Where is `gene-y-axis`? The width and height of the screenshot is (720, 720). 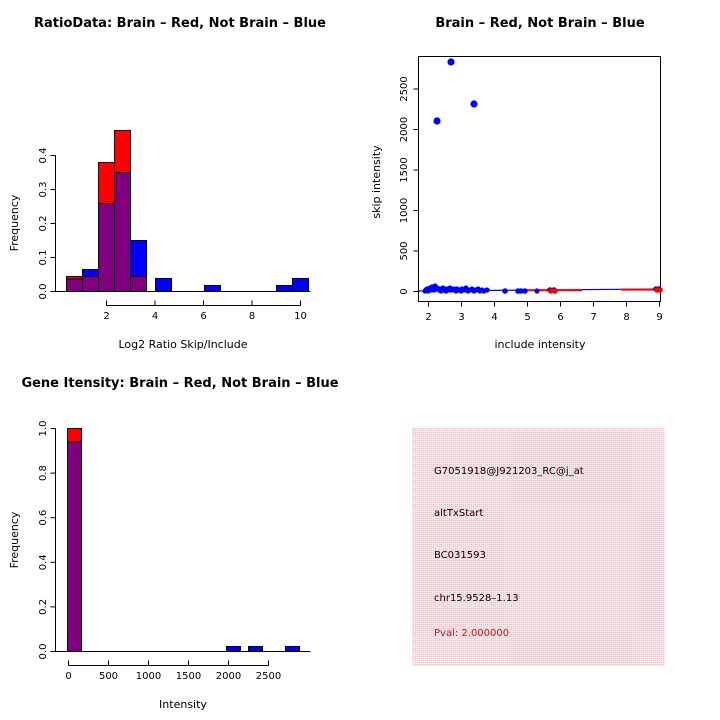 gene-y-axis is located at coordinates (53, 540).